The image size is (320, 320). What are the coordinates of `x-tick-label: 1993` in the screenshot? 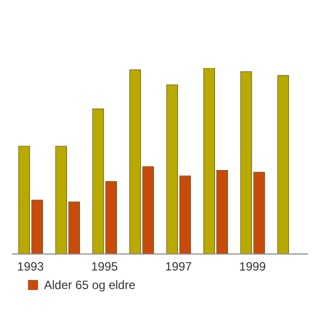 It's located at (30, 267).